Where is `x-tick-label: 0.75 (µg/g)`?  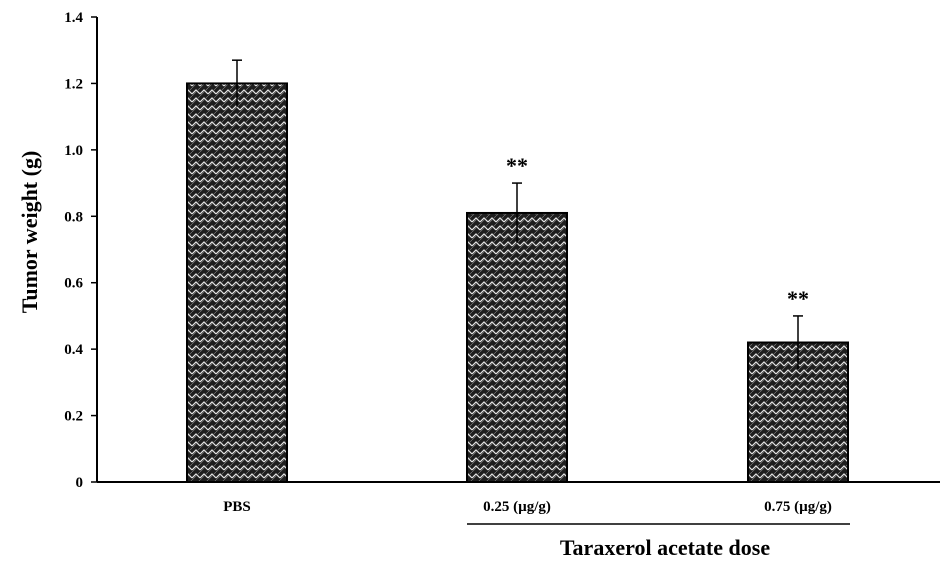 x-tick-label: 0.75 (µg/g) is located at coordinates (798, 507).